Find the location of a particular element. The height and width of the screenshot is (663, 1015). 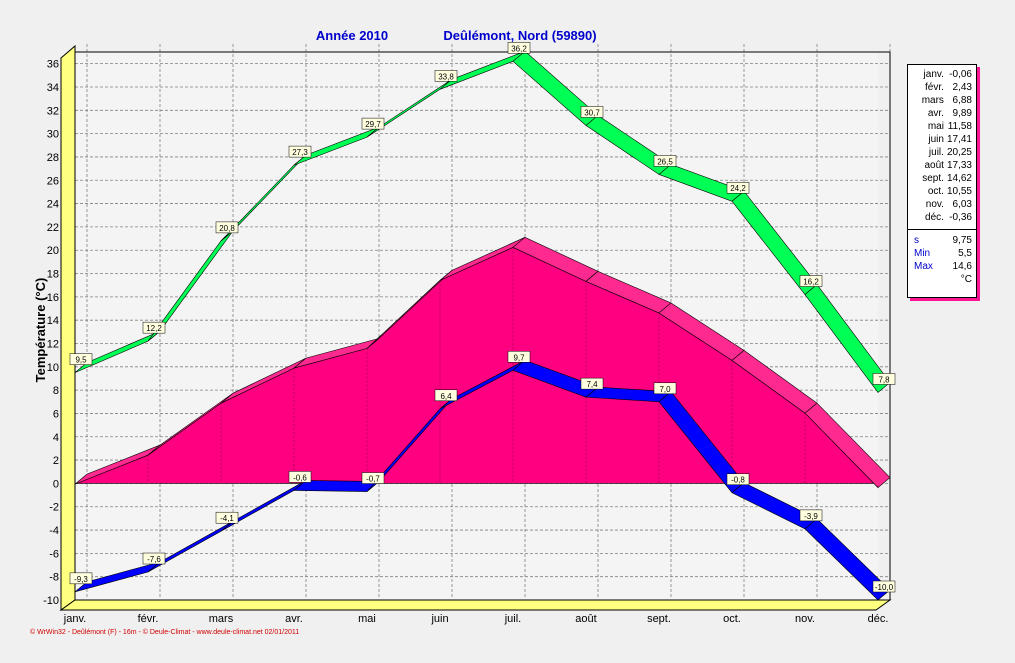

legend-value: 6,88 is located at coordinates (962, 100).